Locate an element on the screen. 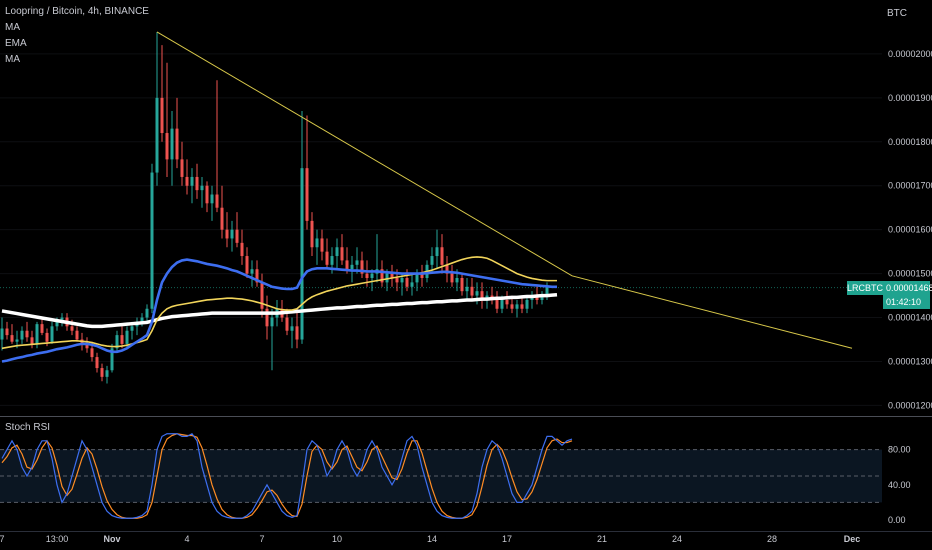 The image size is (932, 550). time-tick-label: 14 is located at coordinates (432, 539).